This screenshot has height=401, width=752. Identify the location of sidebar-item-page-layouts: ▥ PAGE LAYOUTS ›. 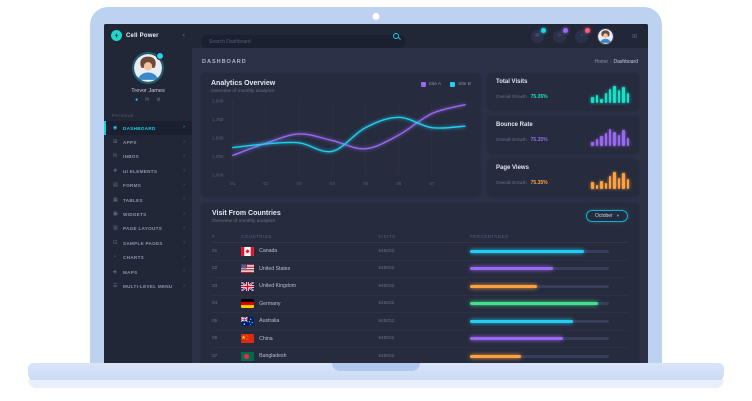
(148, 229).